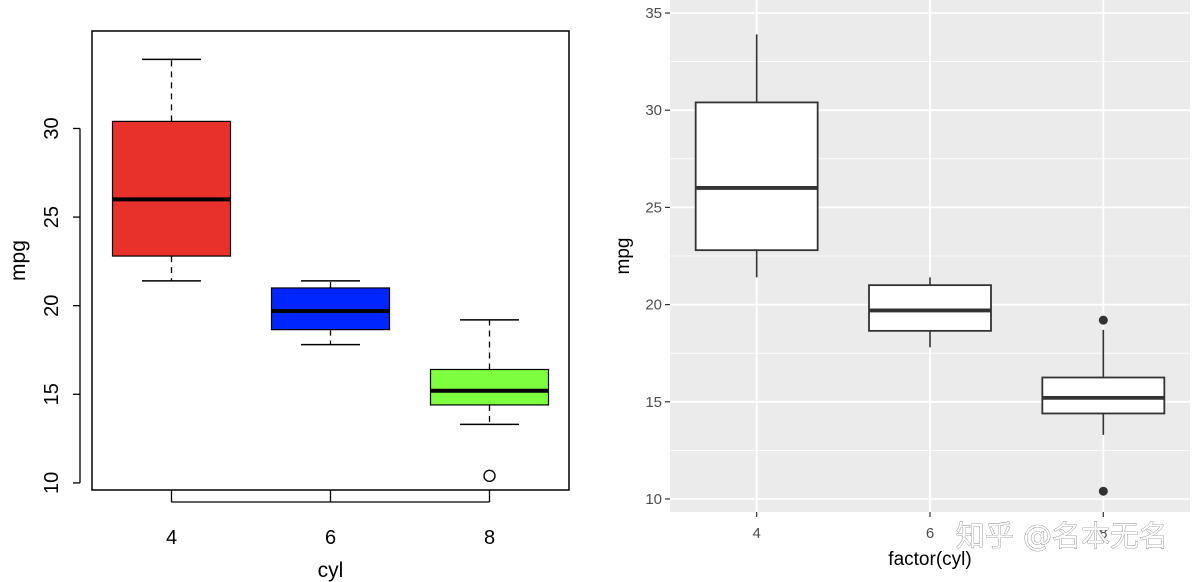  What do you see at coordinates (653, 13) in the screenshot?
I see `y-tick-label: 35` at bounding box center [653, 13].